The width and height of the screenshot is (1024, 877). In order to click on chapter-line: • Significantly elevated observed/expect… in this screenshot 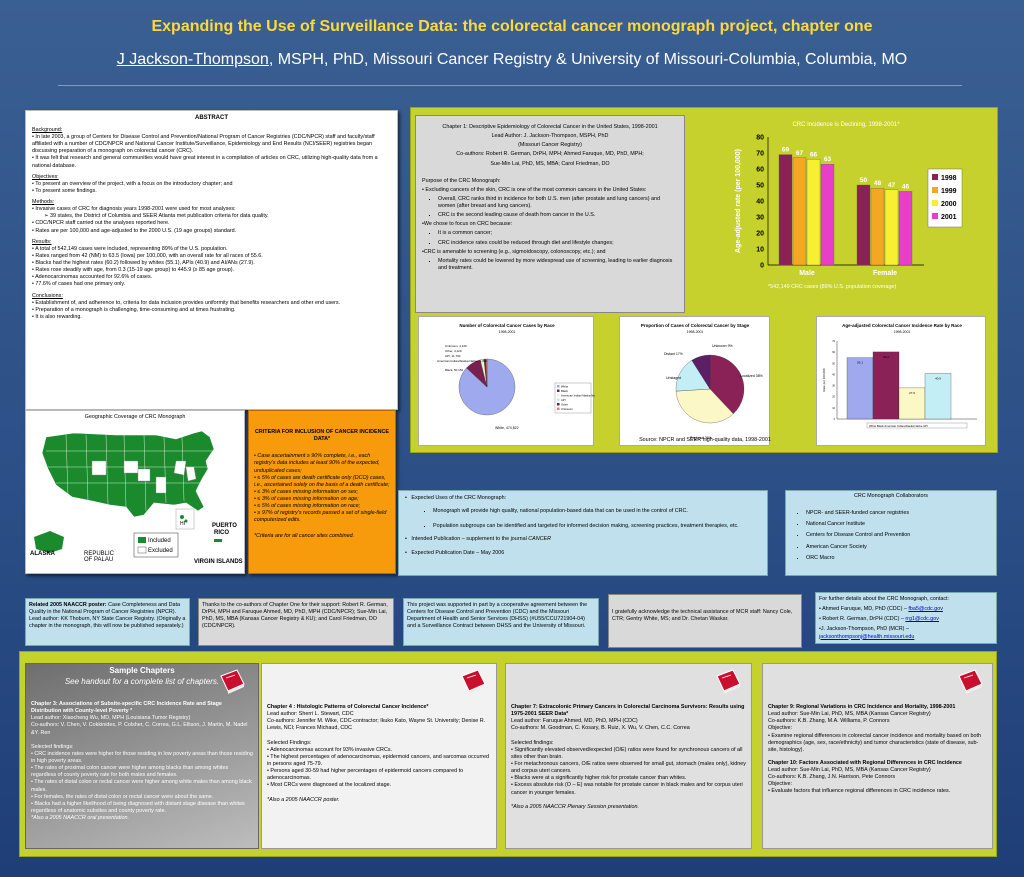, I will do `click(627, 753)`.